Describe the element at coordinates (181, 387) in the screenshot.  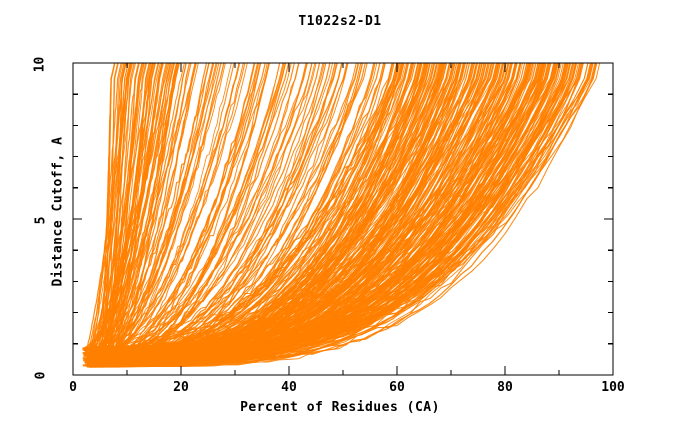
I see `x-tick-label-20: 20` at that location.